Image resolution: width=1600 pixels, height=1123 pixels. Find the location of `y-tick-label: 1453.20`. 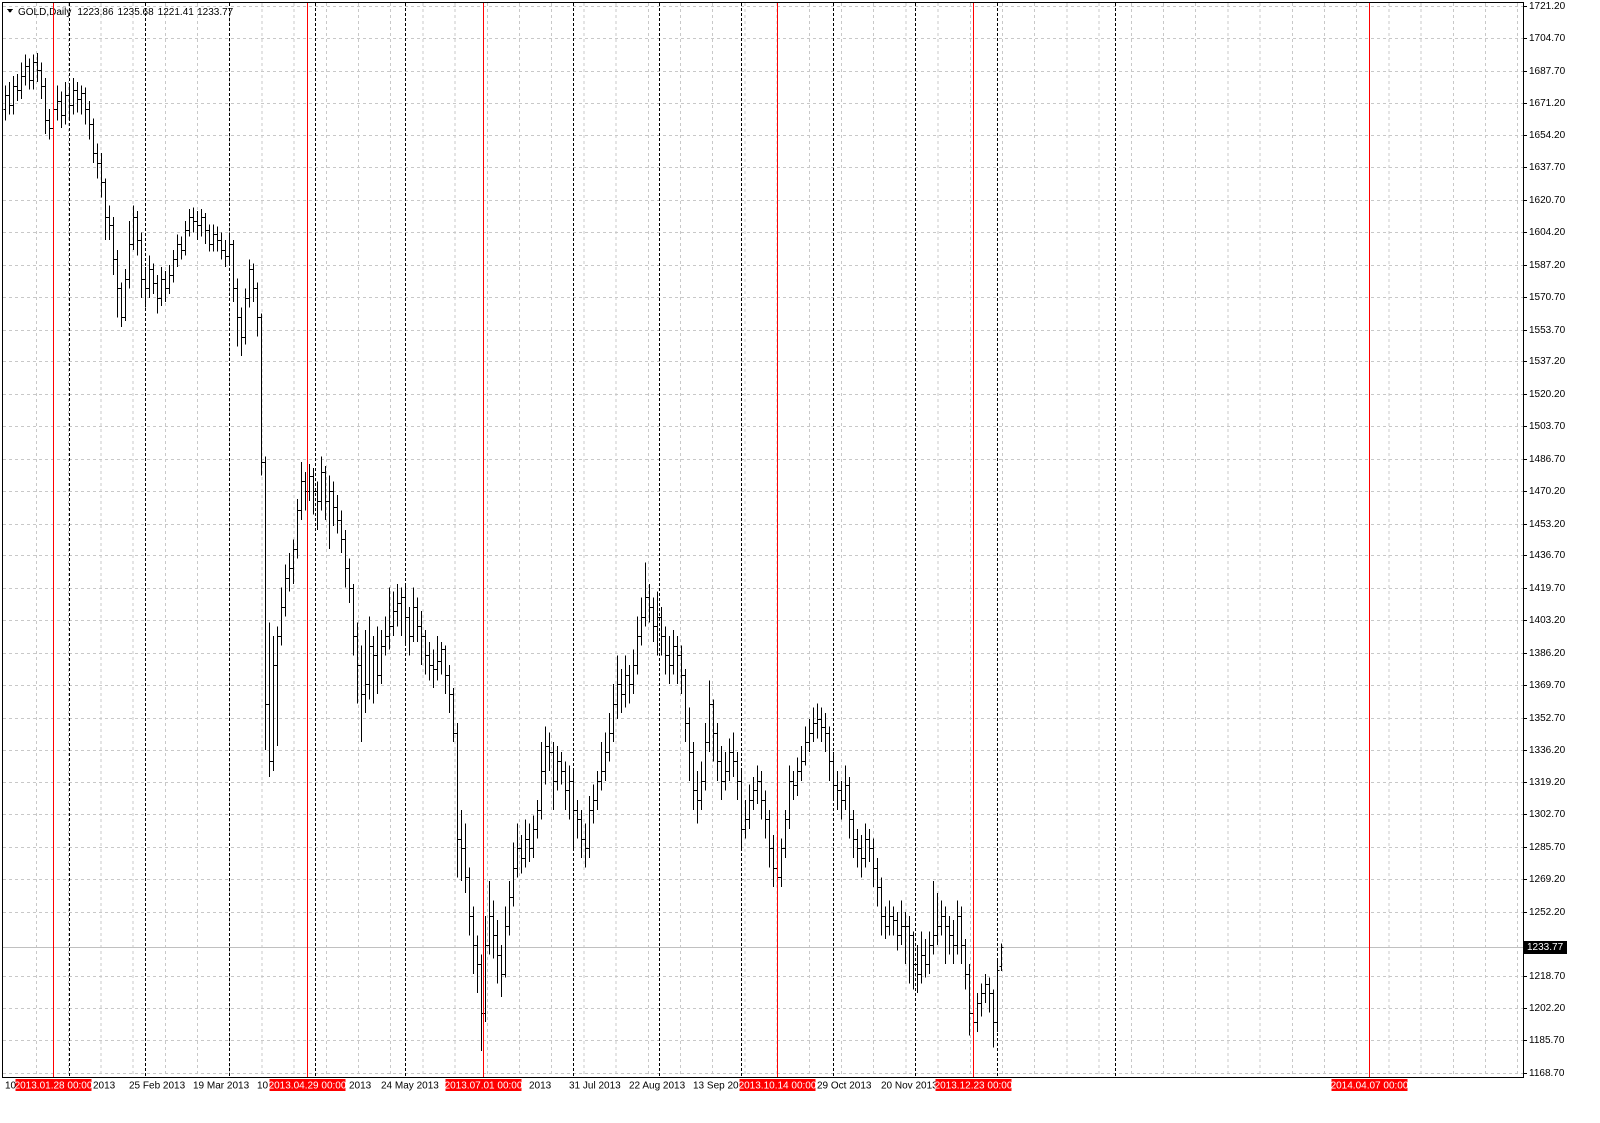

y-tick-label: 1453.20 is located at coordinates (1547, 524).